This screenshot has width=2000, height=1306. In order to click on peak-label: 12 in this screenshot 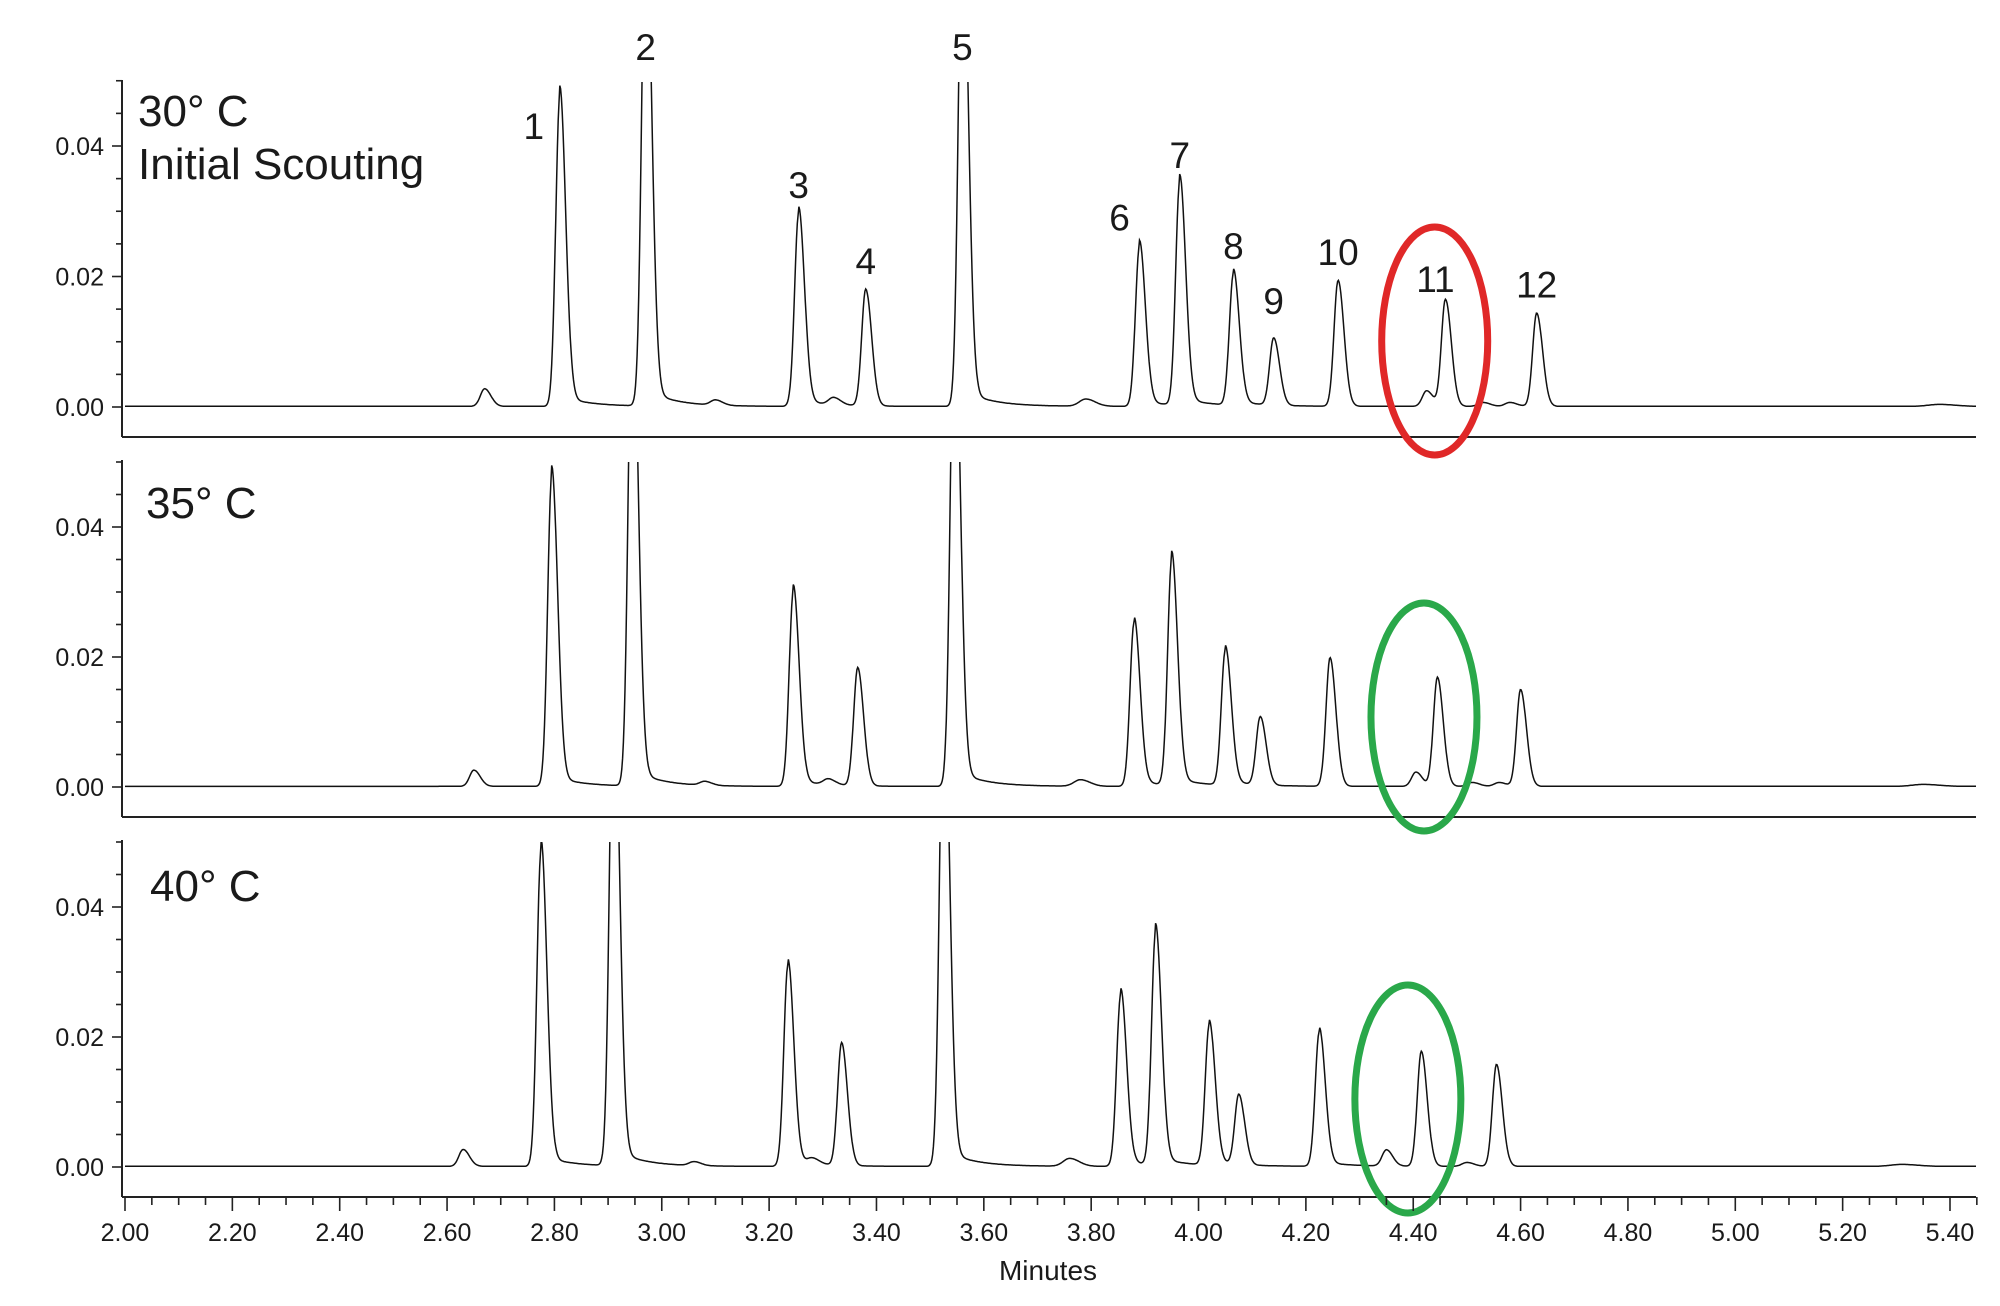, I will do `click(1536, 285)`.